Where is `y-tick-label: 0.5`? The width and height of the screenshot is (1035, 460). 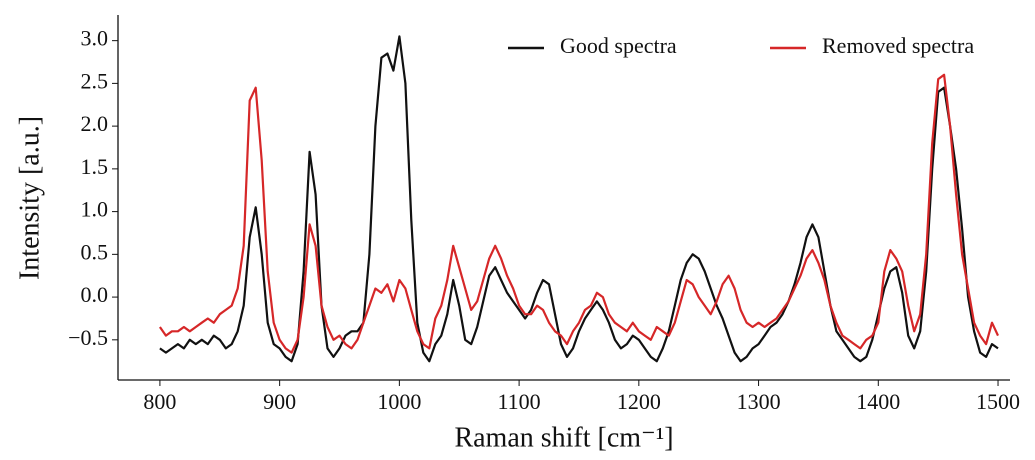
y-tick-label: 0.5 is located at coordinates (95, 251).